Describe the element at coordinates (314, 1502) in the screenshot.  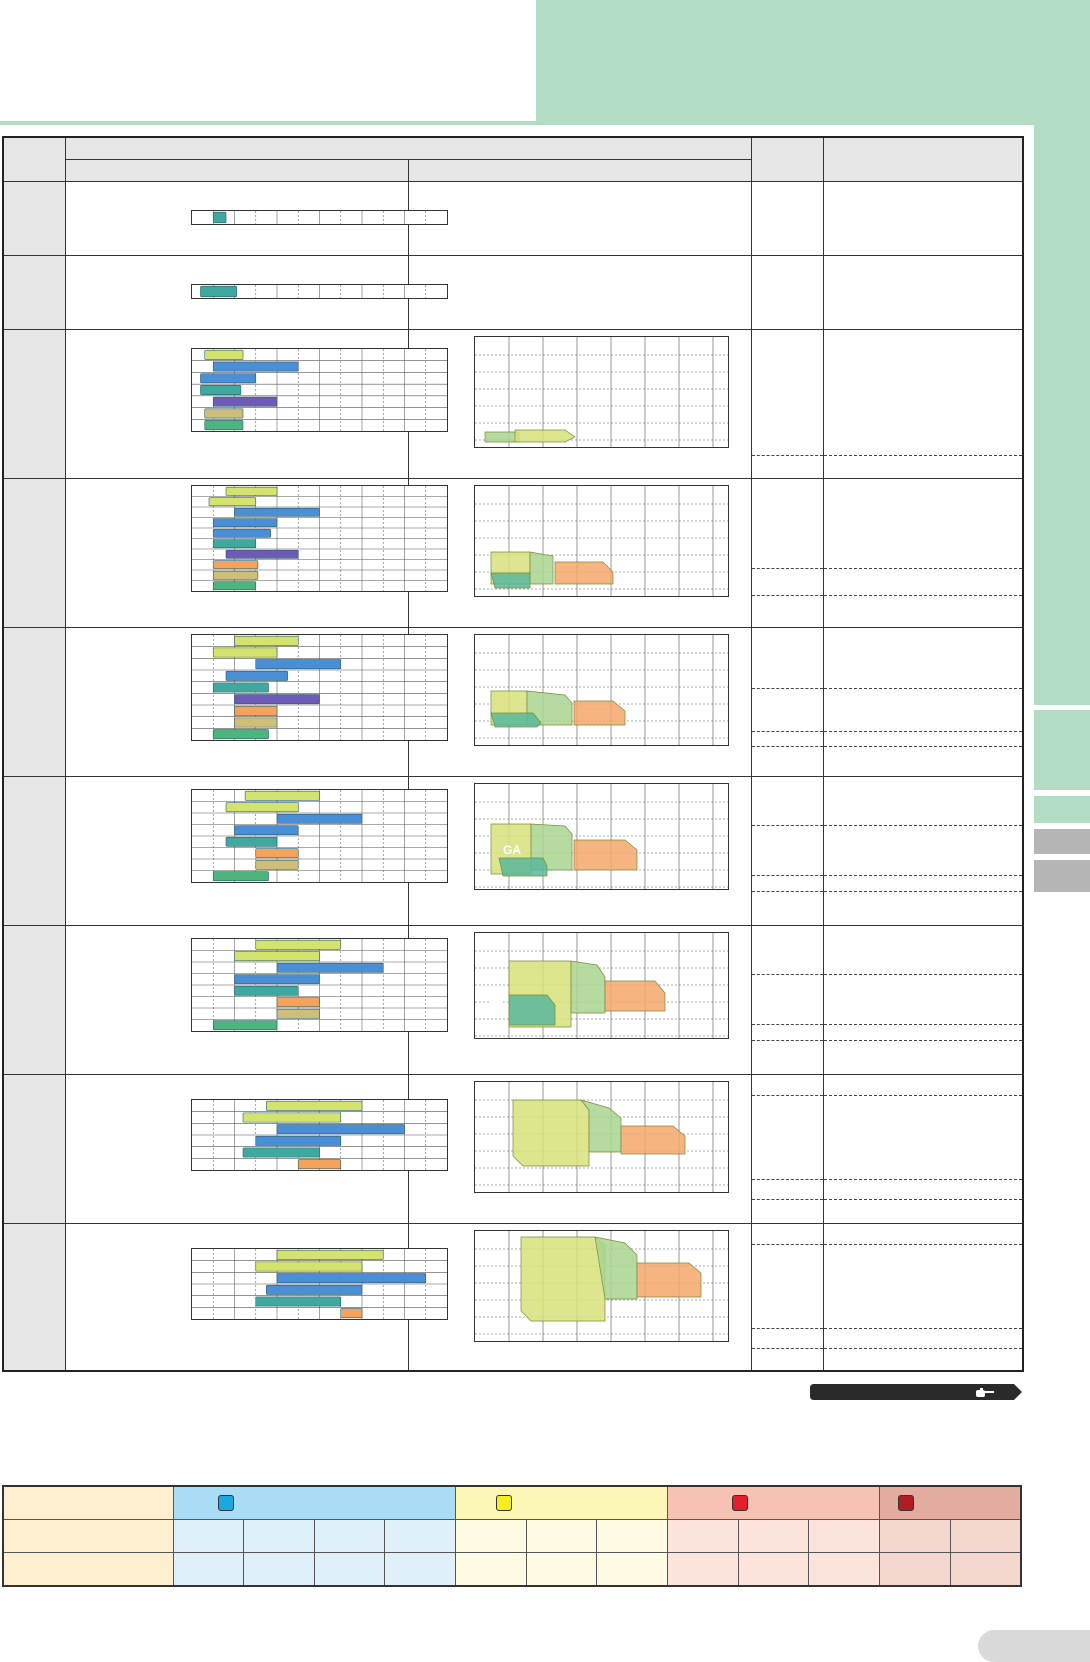
I see `legend-group-blue` at that location.